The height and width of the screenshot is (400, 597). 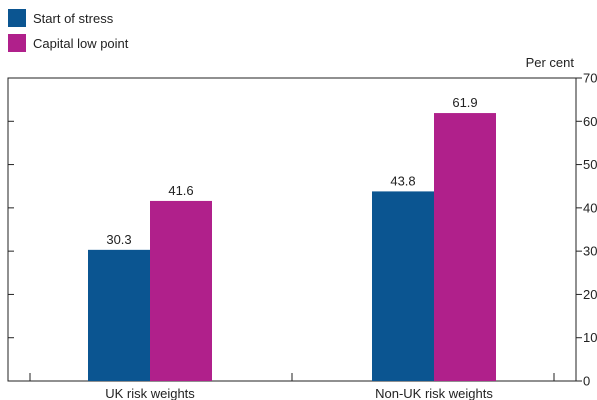 I want to click on bar-data-label: 43.8, so click(x=402, y=180).